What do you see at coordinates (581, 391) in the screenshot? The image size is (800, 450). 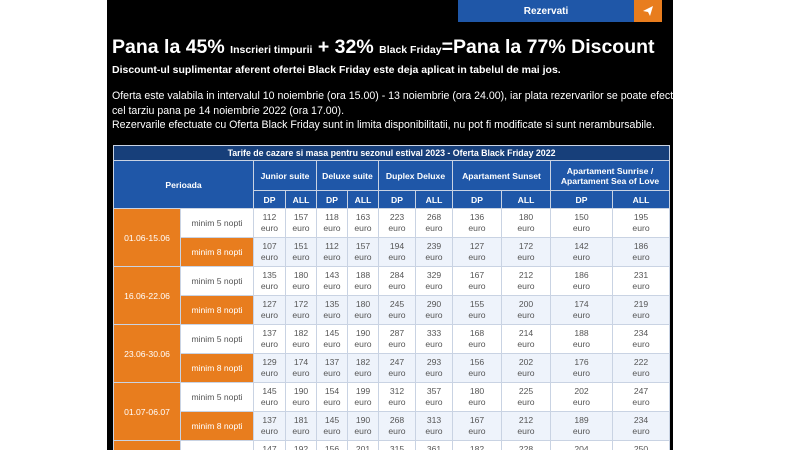 I see `price-value: 202` at bounding box center [581, 391].